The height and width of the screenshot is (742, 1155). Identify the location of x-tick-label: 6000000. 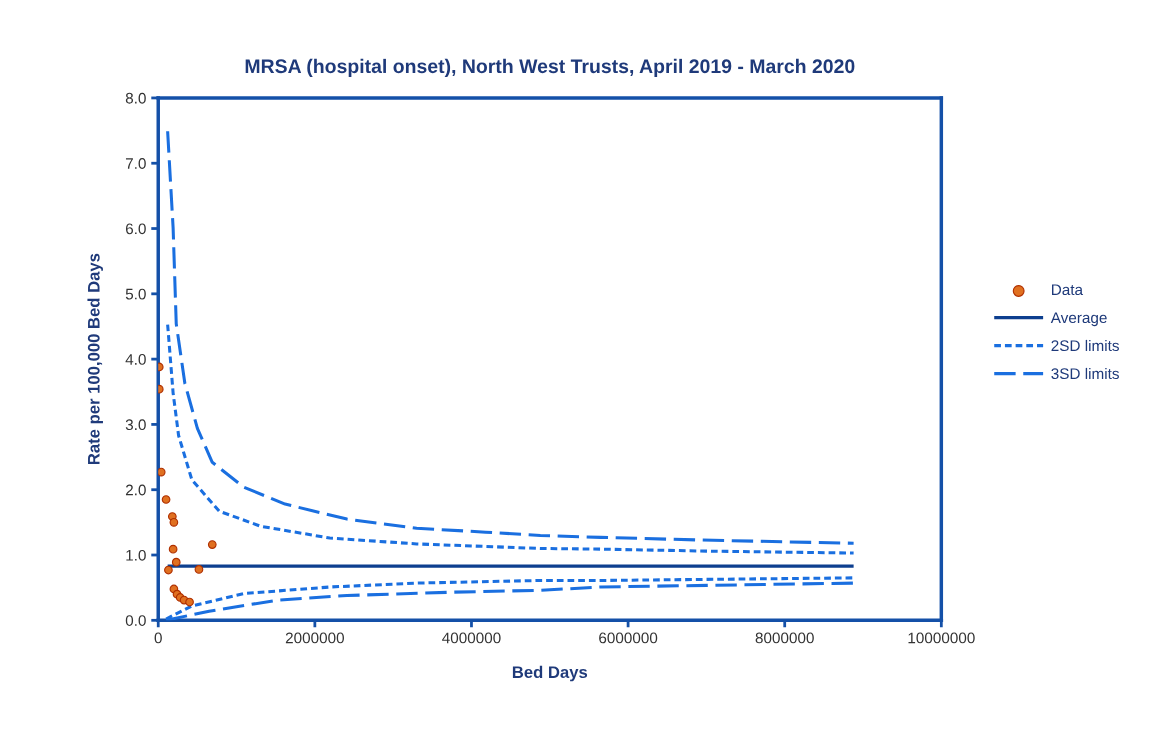
(628, 638).